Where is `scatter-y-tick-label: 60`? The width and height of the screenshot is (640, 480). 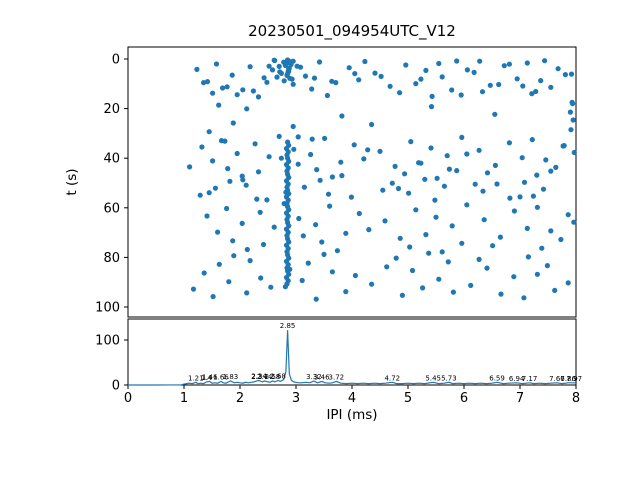
scatter-y-tick-label: 60 is located at coordinates (111, 208).